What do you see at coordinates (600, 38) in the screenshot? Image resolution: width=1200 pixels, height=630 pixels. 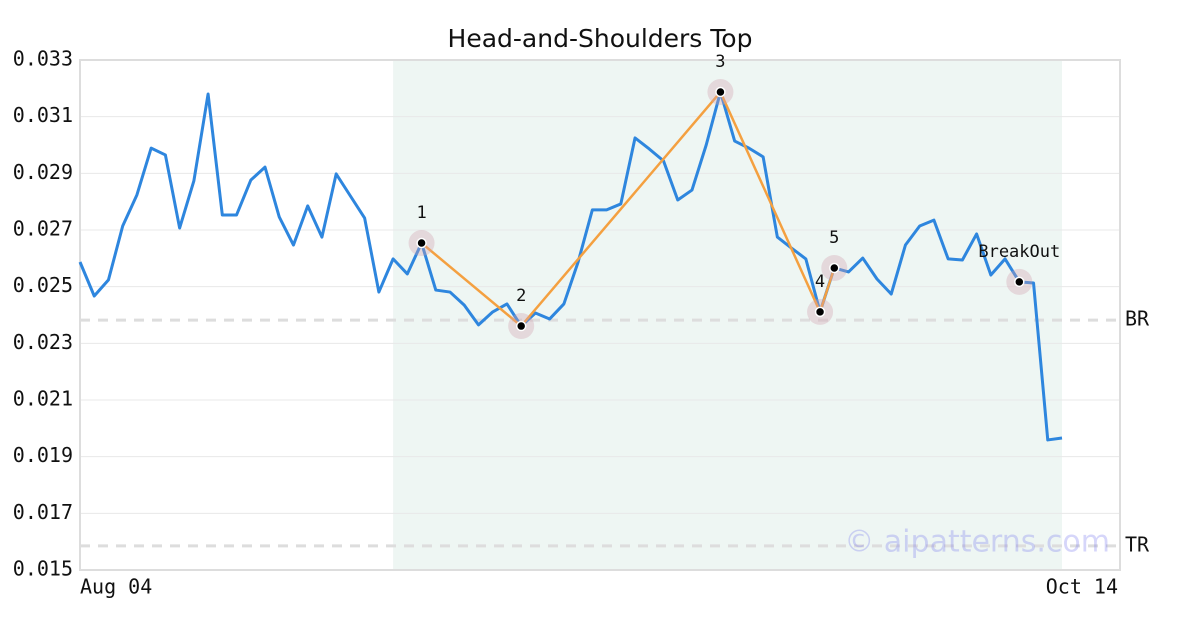 I see `chart-title: Head-and-Shoulders Top` at bounding box center [600, 38].